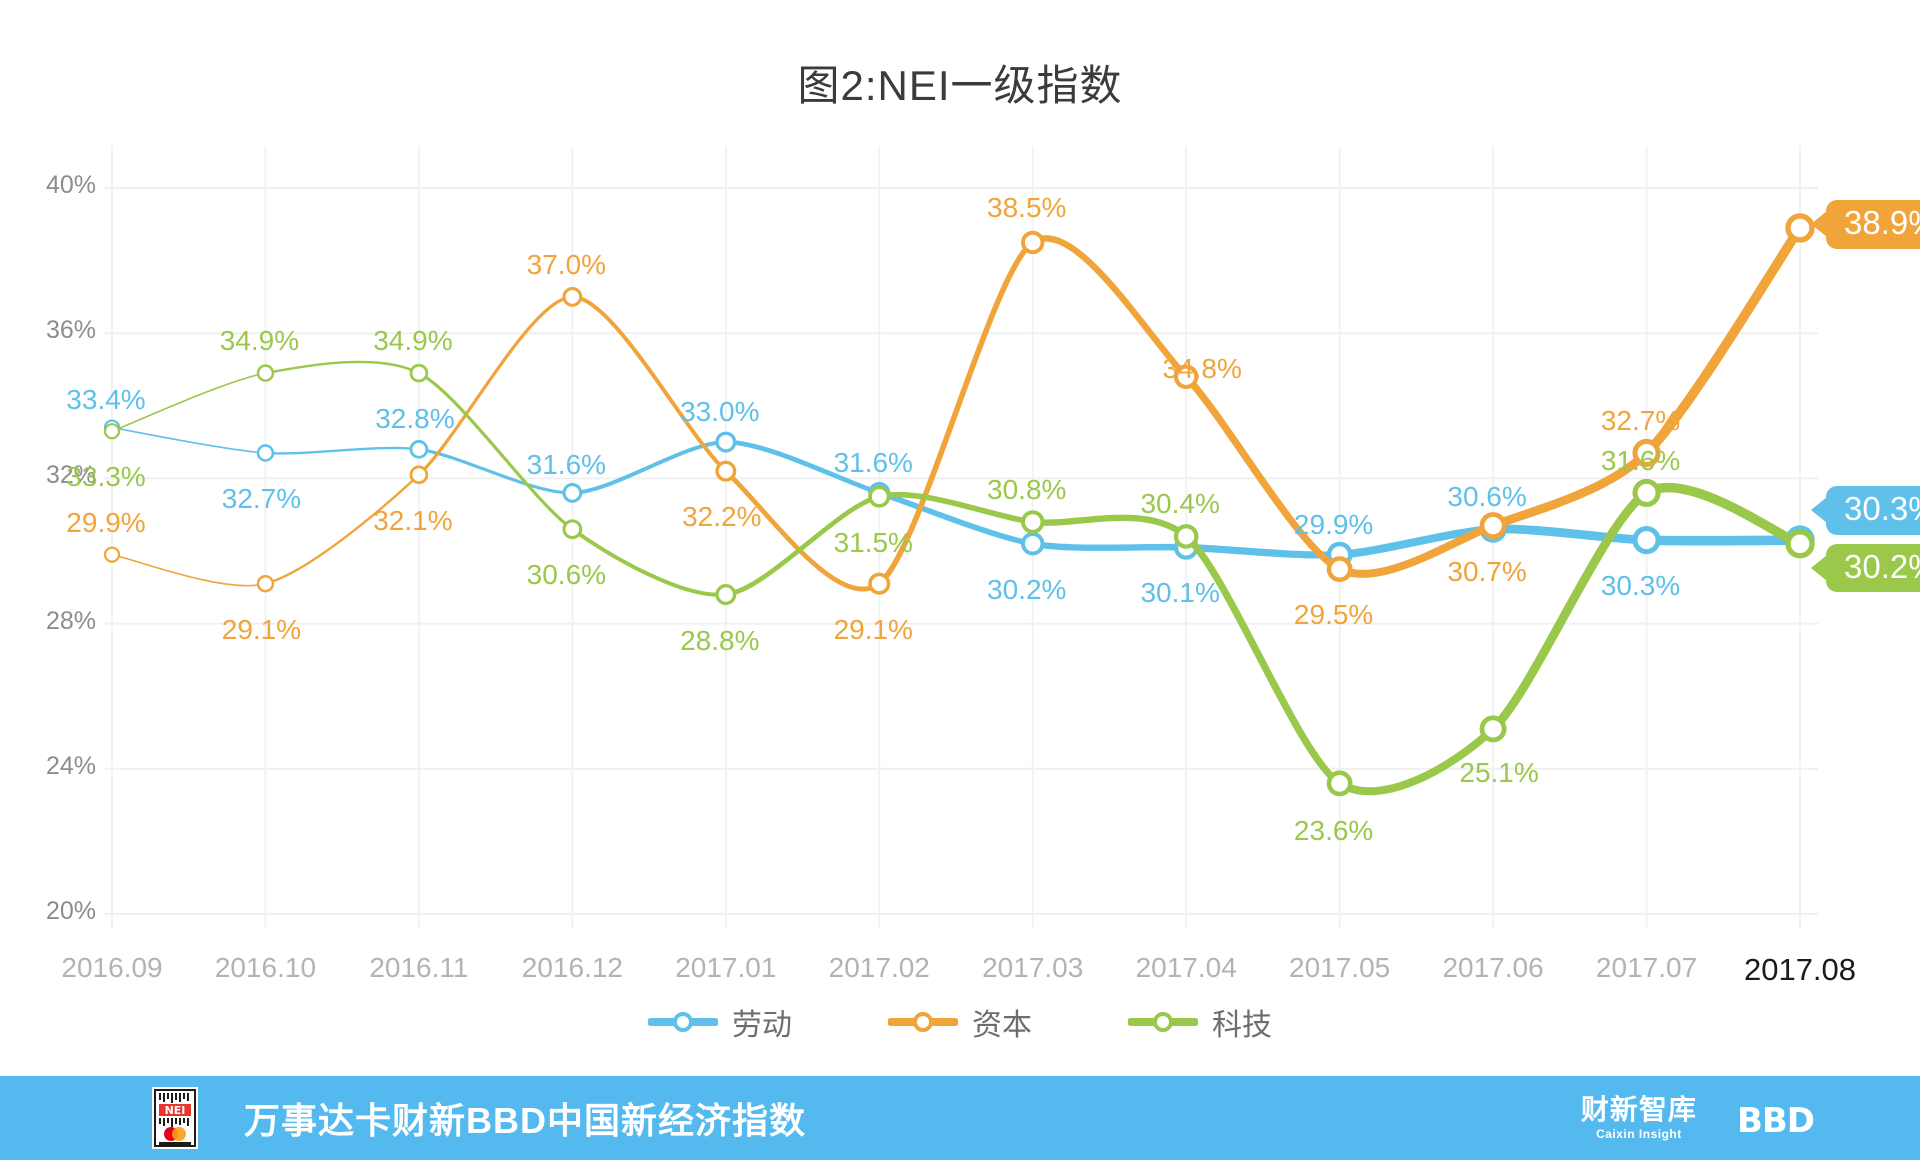  What do you see at coordinates (1499, 772) in the screenshot?
I see `data-point-label: 25.1%` at bounding box center [1499, 772].